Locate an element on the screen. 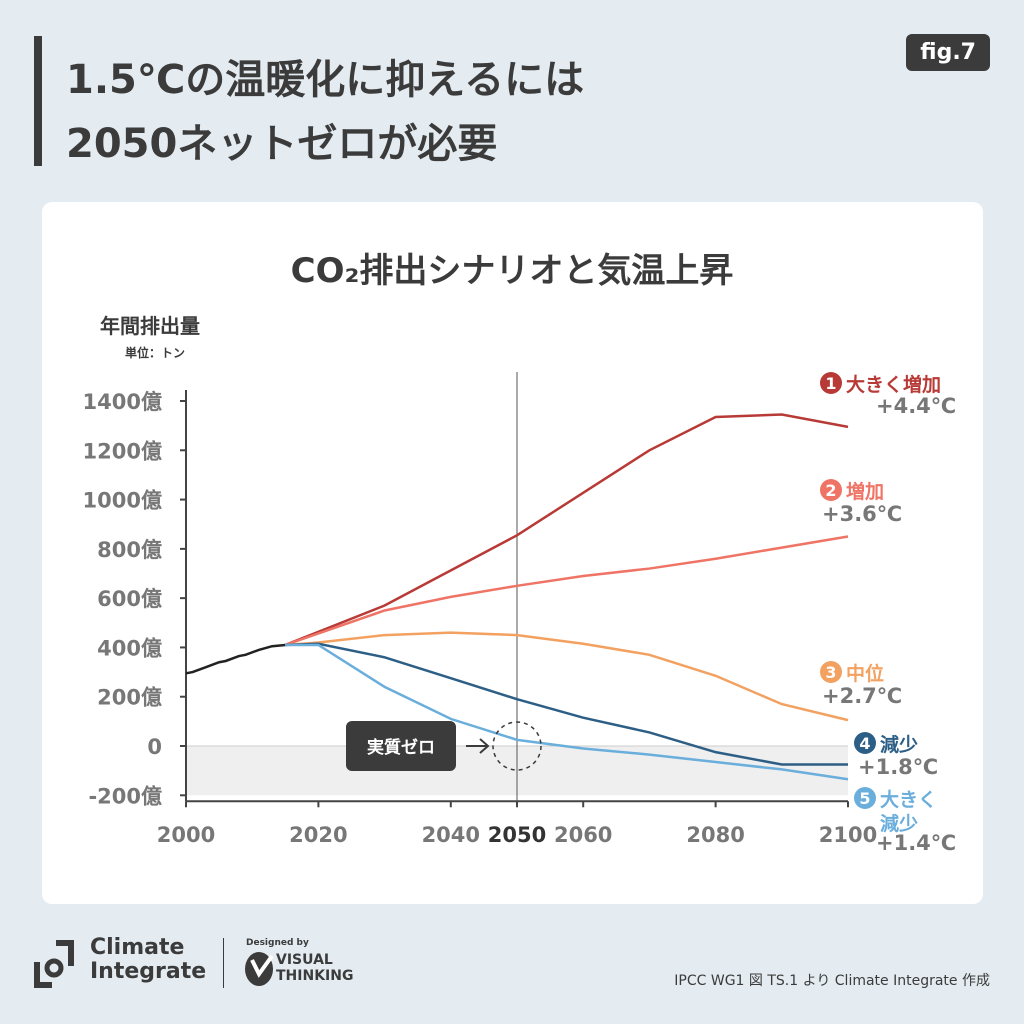  logo-mark-icon is located at coordinates (54, 964).